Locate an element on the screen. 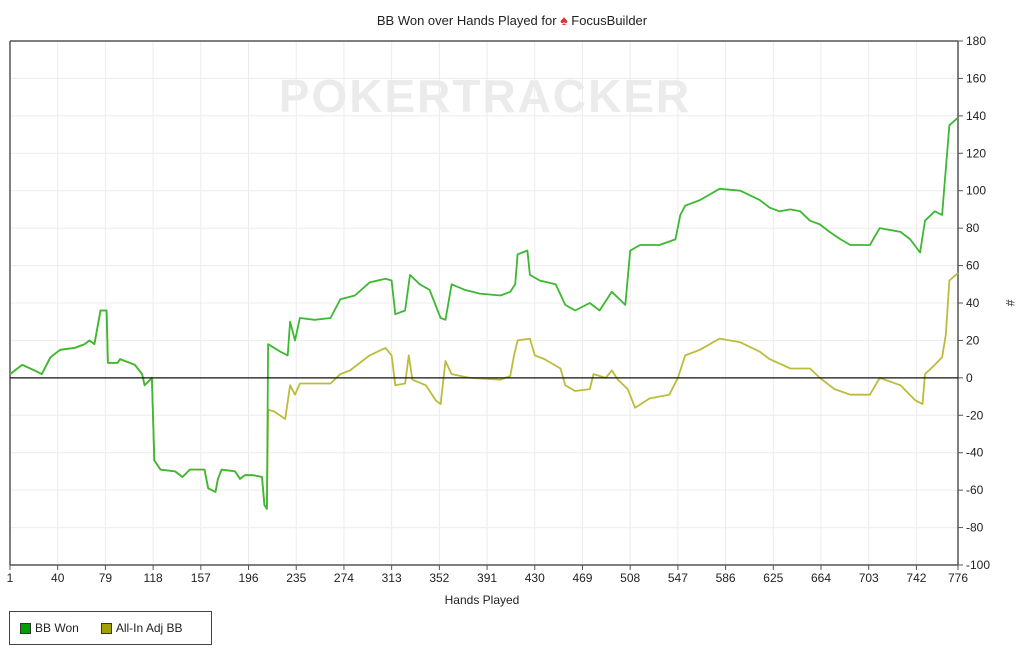 Image resolution: width=1024 pixels, height=664 pixels. x-tick-label: 664 is located at coordinates (821, 578).